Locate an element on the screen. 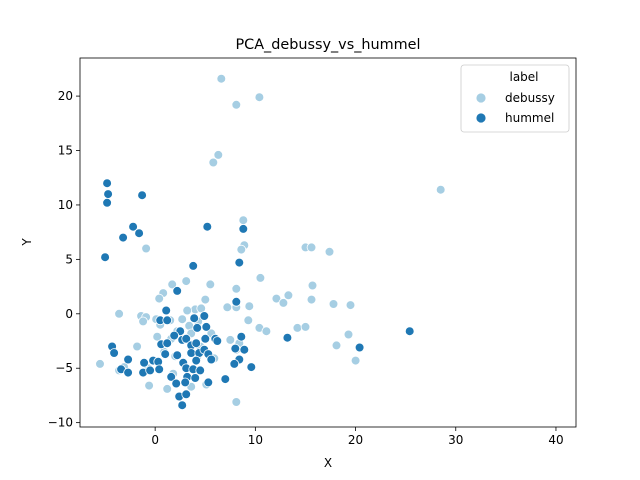 This screenshot has width=640, height=480. legend-marker-hummel is located at coordinates (481, 118).